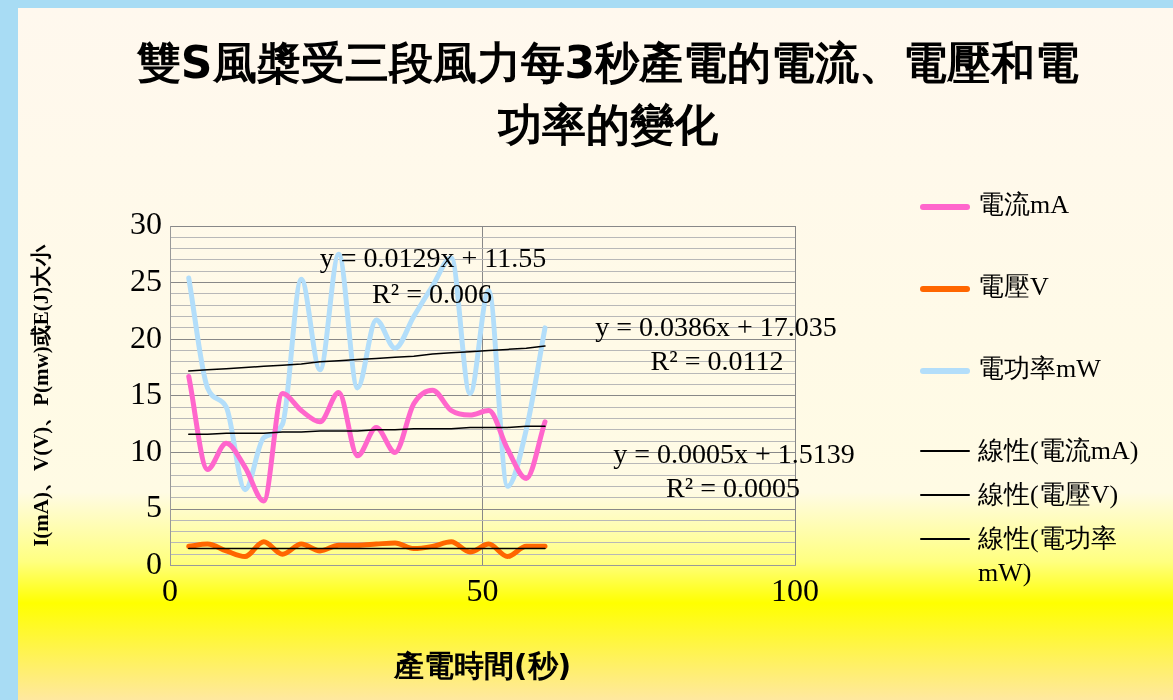  Describe the element at coordinates (717, 361) in the screenshot. I see `annotation: R² = 0.0112` at that location.